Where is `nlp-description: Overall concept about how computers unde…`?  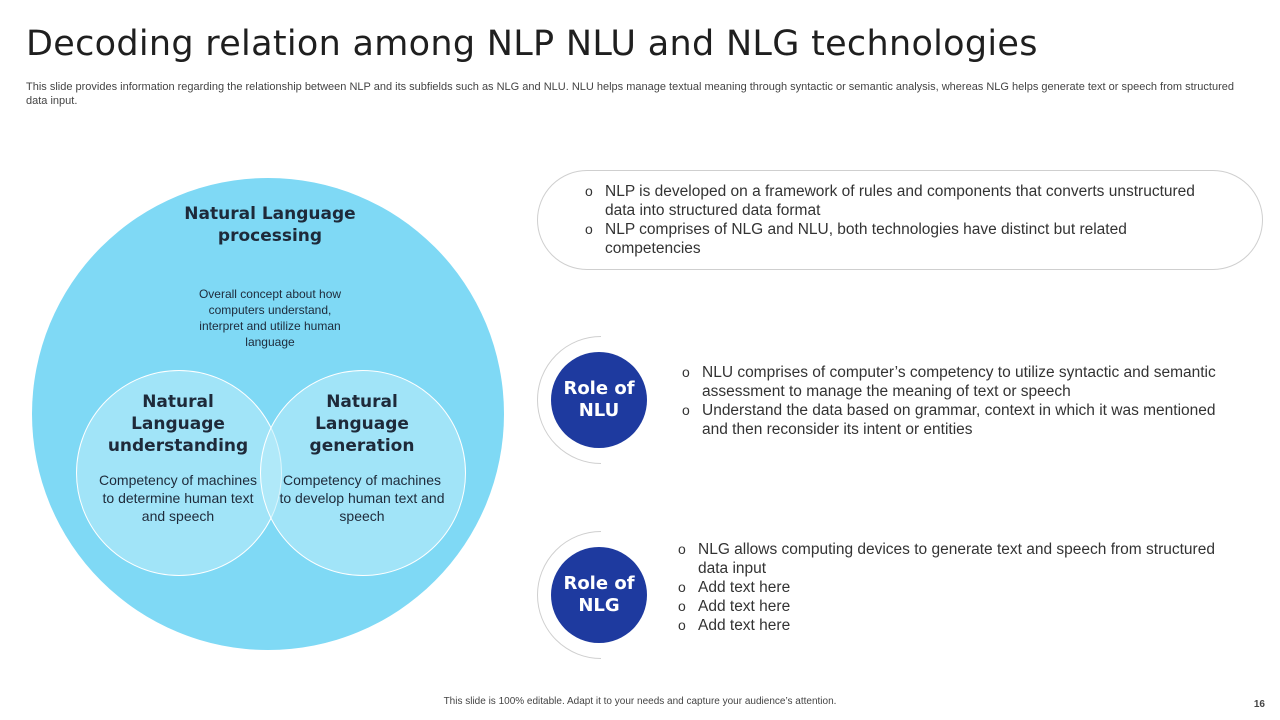
nlp-description: Overall concept about how computers unde… is located at coordinates (270, 318).